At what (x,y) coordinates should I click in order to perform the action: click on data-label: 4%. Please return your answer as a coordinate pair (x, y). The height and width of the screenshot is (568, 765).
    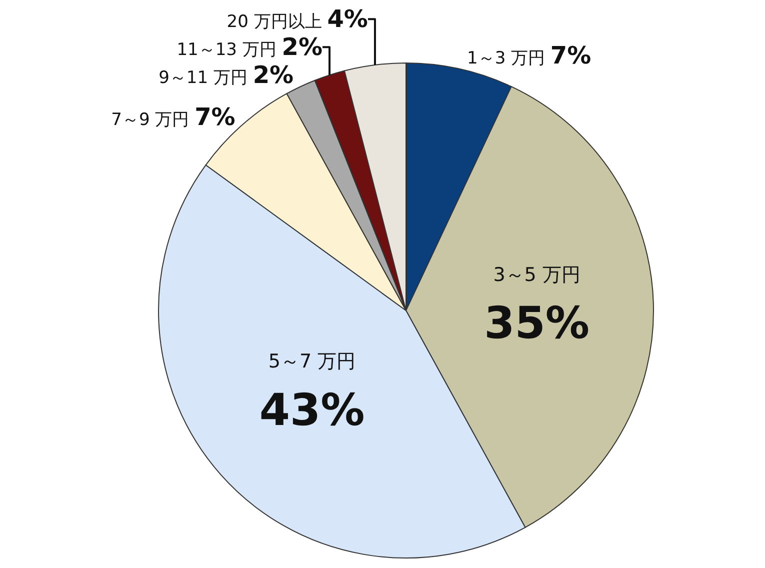
    Looking at the image, I should click on (347, 19).